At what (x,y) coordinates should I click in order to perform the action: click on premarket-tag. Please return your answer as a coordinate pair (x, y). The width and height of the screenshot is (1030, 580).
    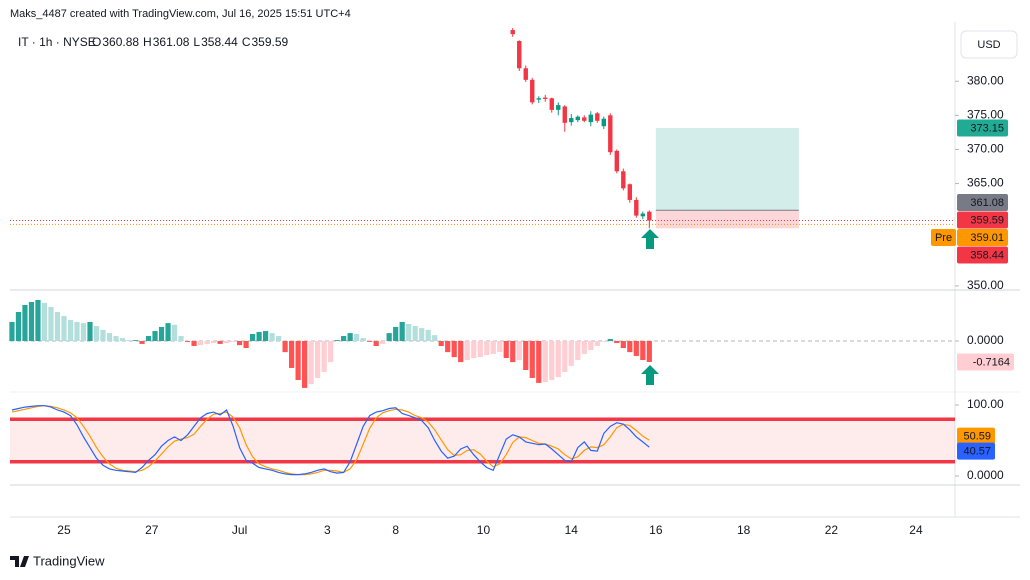
    Looking at the image, I should click on (943, 237).